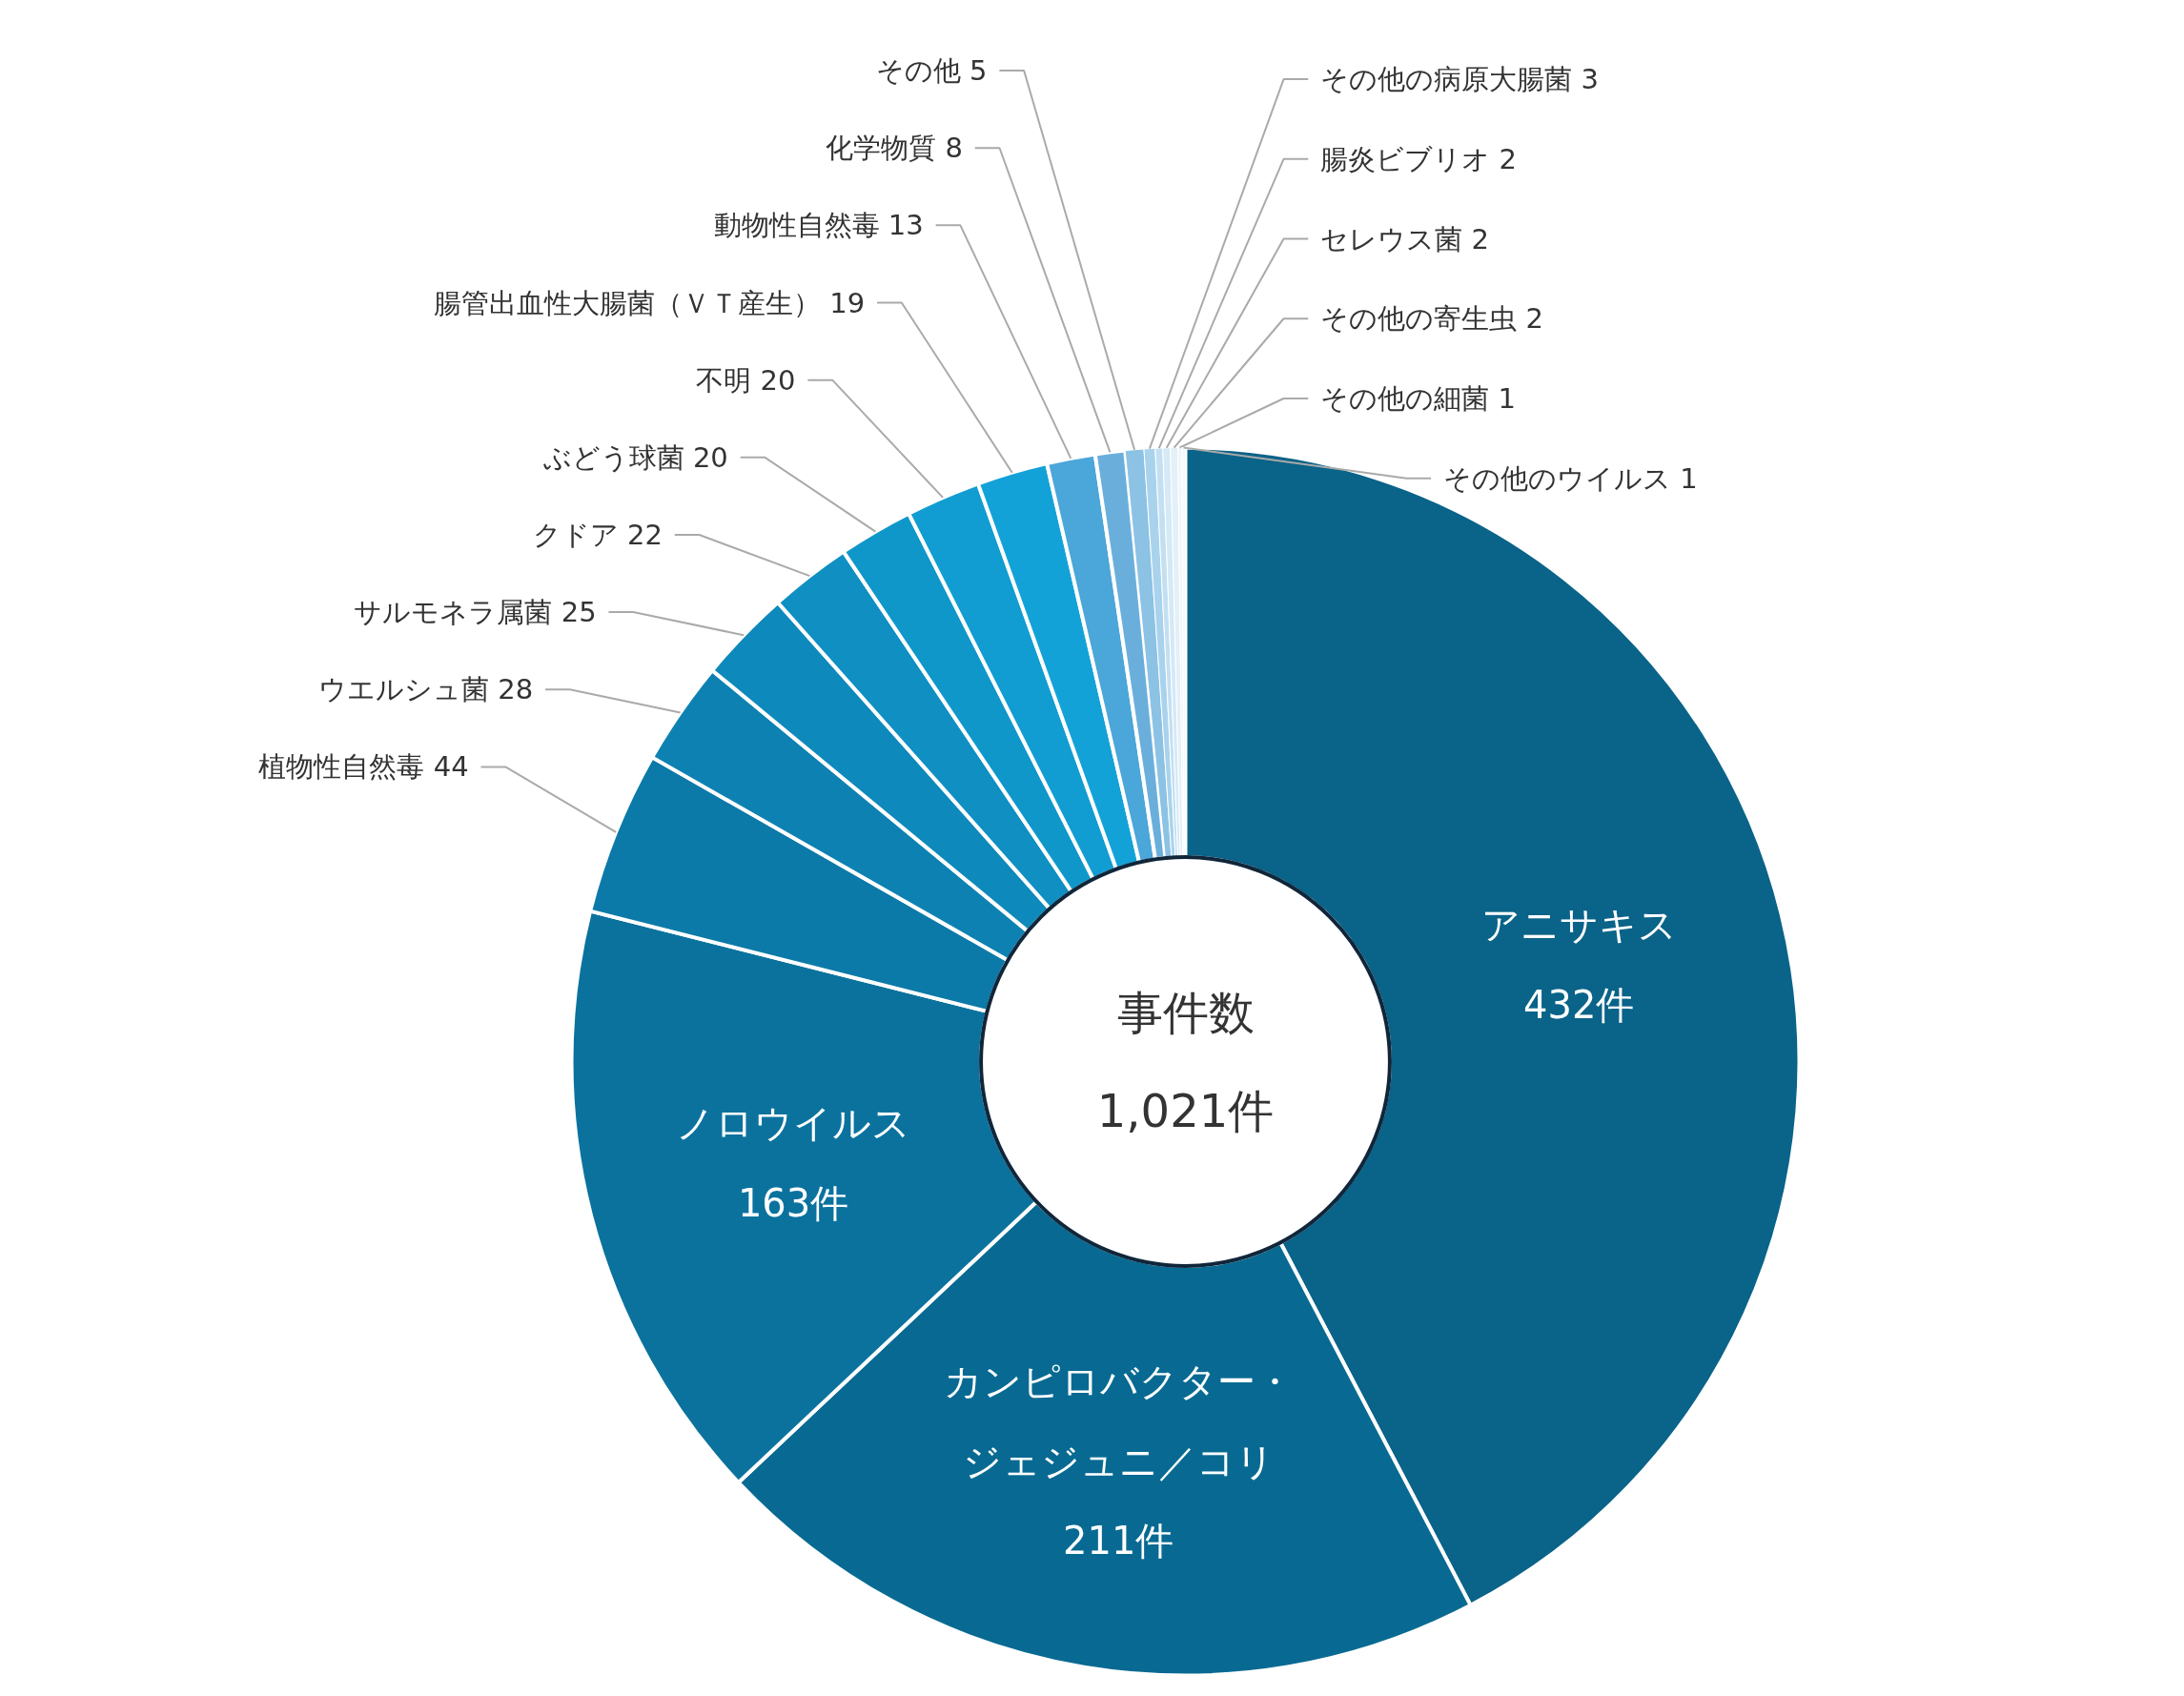 This screenshot has height=1696, width=2184. I want to click on slice-label: その他のウイルス 1, so click(1570, 478).